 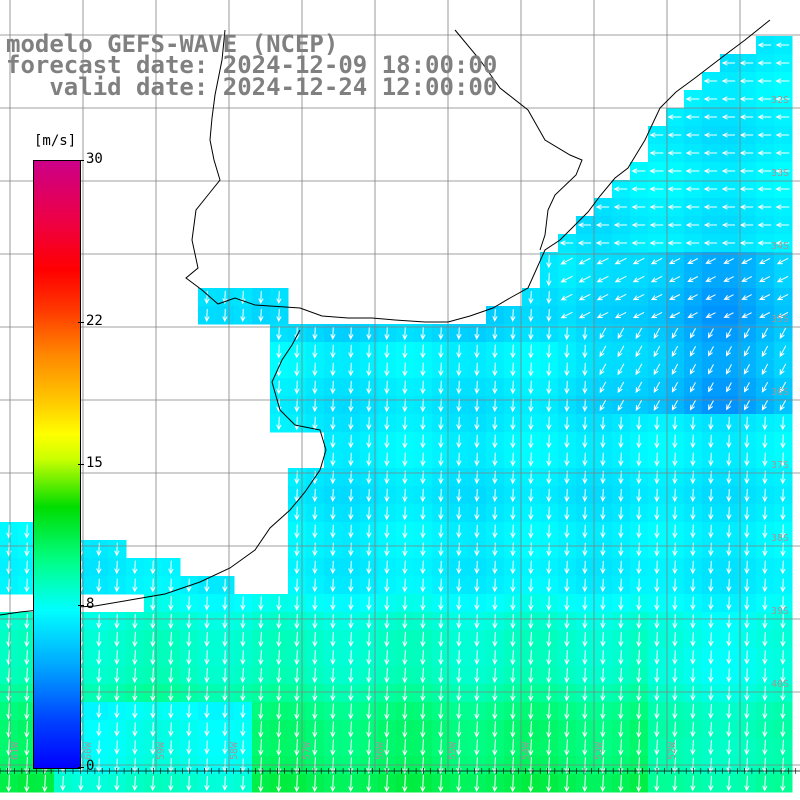 What do you see at coordinates (453, 750) in the screenshot?
I see `longitude-label: 55W` at bounding box center [453, 750].